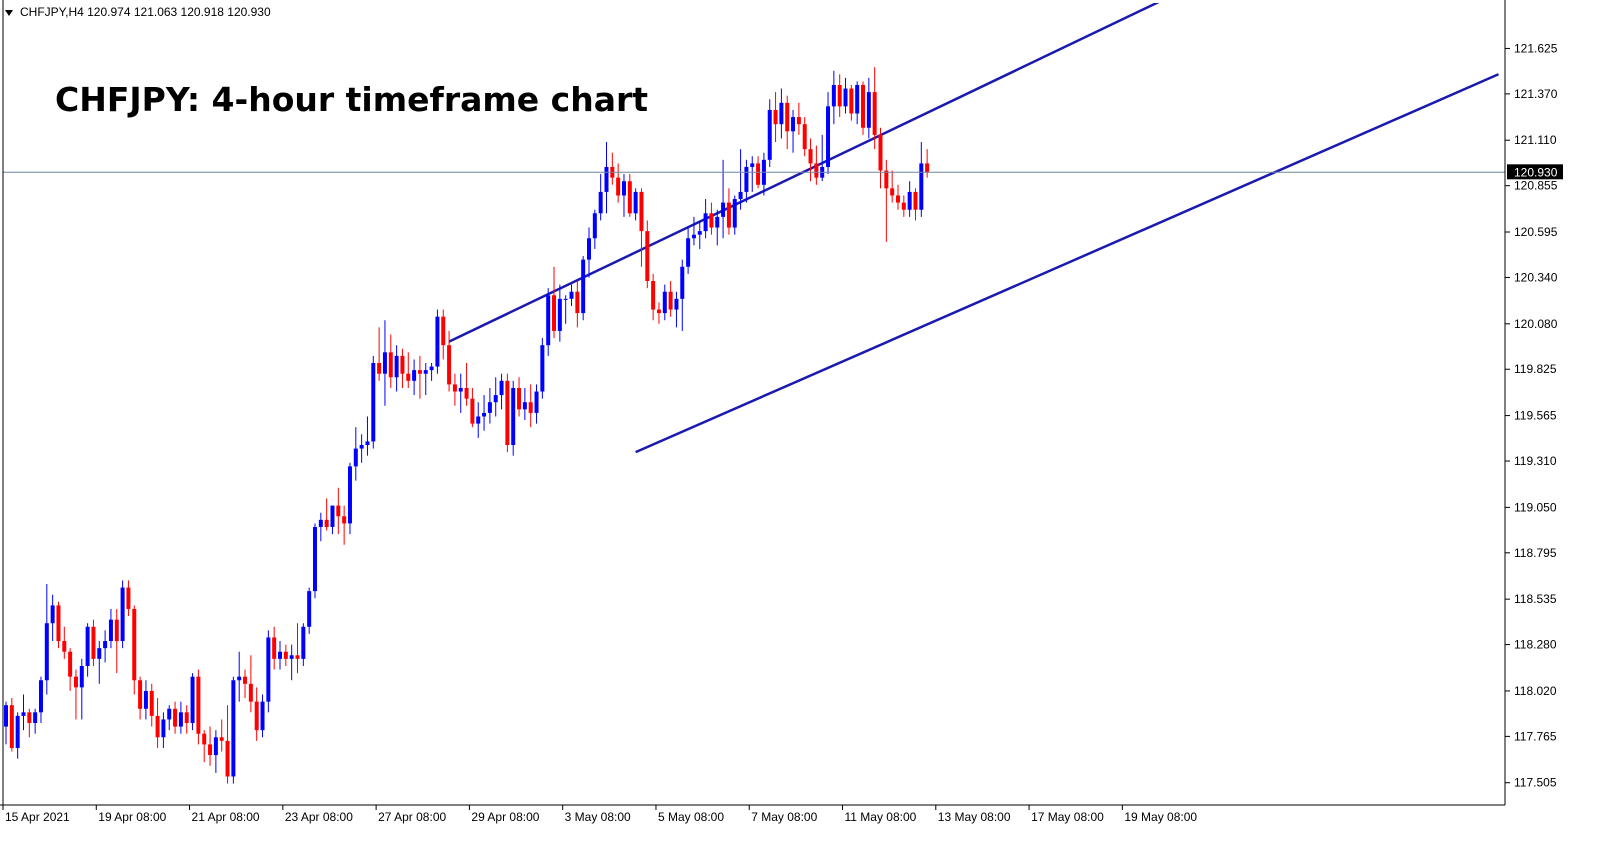 This screenshot has height=850, width=1607. Describe the element at coordinates (1535, 172) in the screenshot. I see `price-tag-bg` at that location.